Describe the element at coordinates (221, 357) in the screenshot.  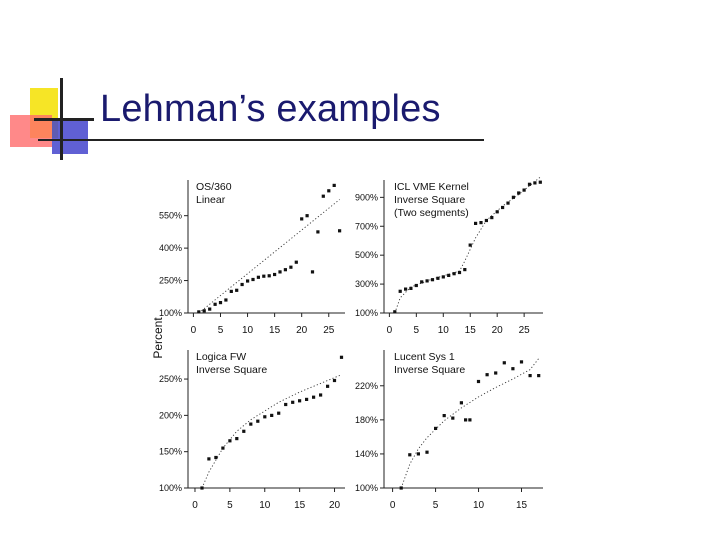
I see `chart3-legend-text: Logica FW` at that location.